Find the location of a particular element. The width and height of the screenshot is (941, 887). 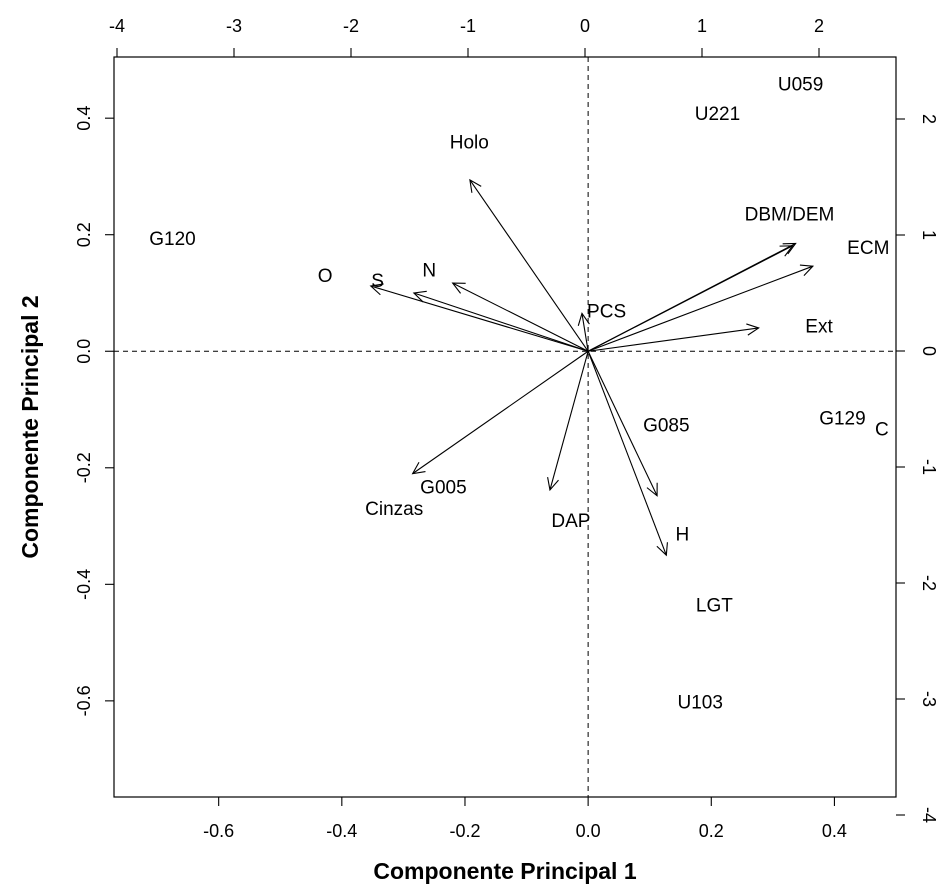

x-tick-label: 0.4 is located at coordinates (834, 831).